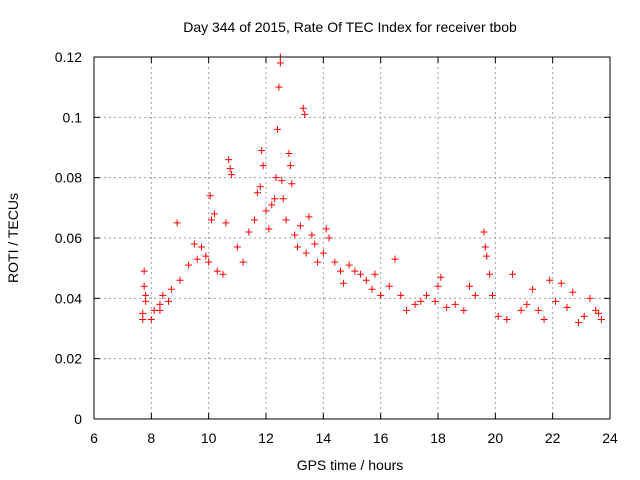 This screenshot has height=480, width=640. What do you see at coordinates (151, 438) in the screenshot?
I see `x-tick-label: 8` at bounding box center [151, 438].